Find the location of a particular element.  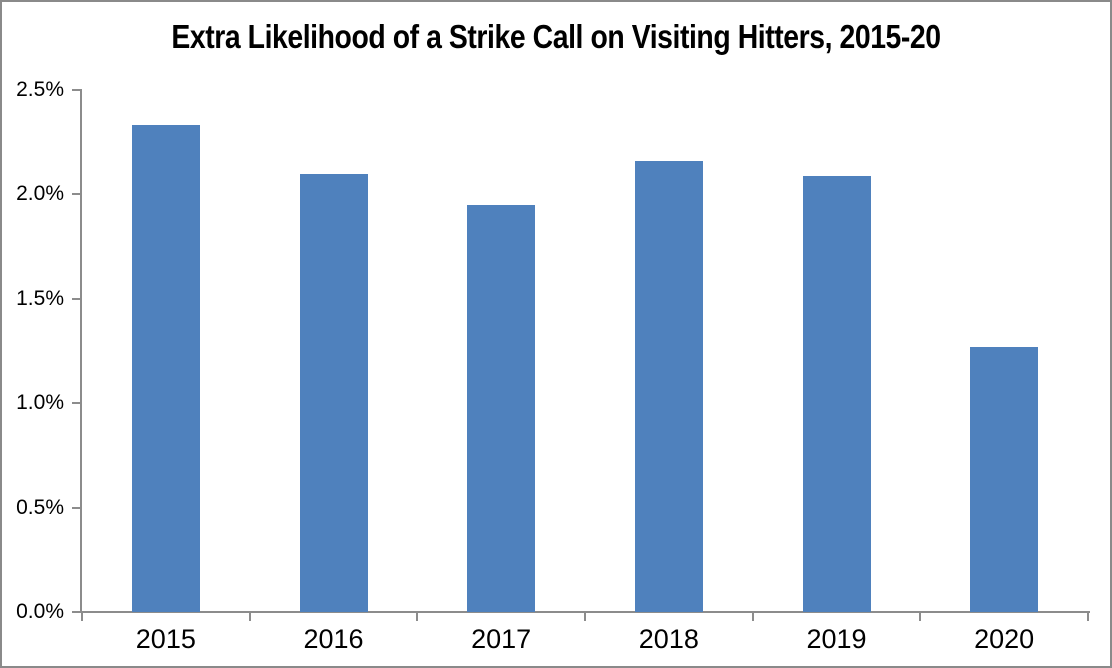

bar-2017 is located at coordinates (501, 408).